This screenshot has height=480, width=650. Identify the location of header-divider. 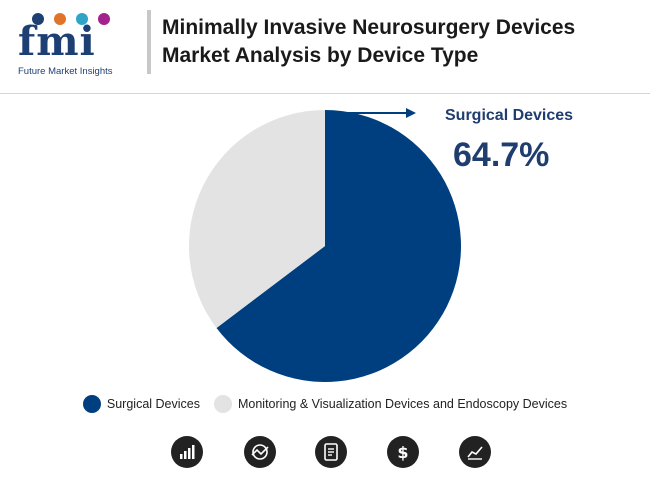
(325, 93).